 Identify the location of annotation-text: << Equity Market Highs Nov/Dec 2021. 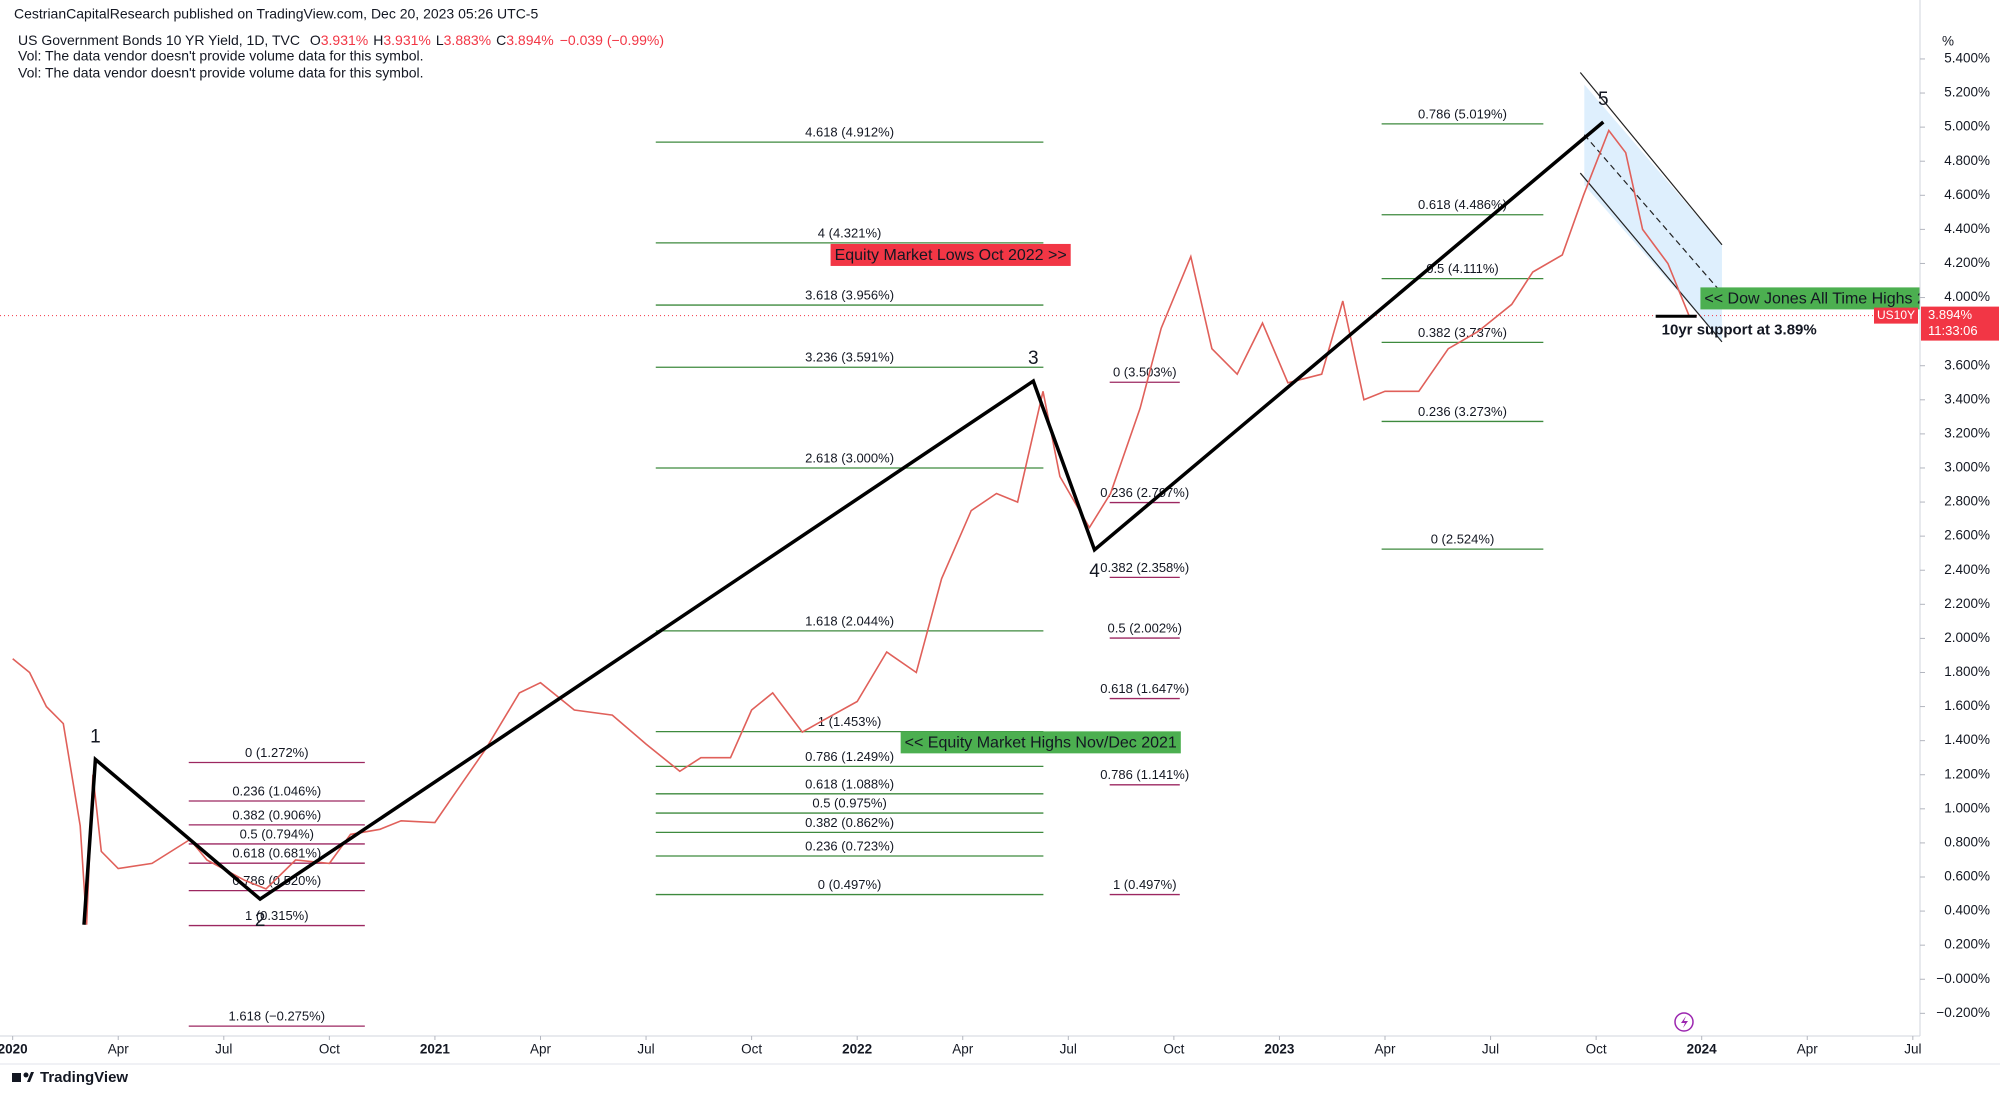
(1041, 743).